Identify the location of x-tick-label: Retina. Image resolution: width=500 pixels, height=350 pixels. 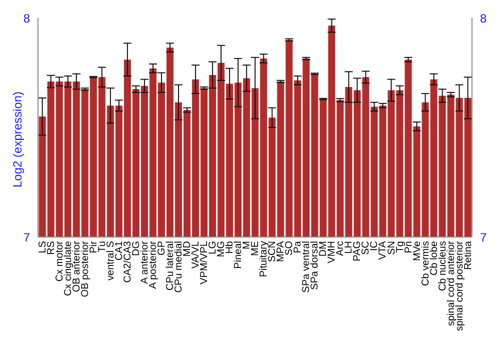
(468, 255).